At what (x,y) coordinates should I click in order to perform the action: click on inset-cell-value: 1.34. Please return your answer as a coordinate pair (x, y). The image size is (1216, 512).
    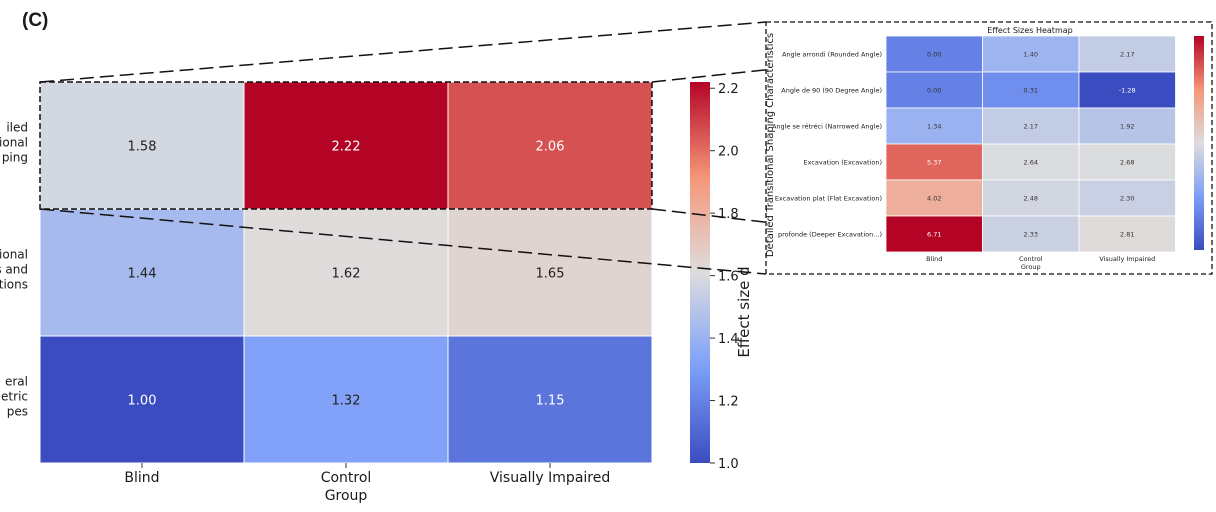
    Looking at the image, I should click on (934, 127).